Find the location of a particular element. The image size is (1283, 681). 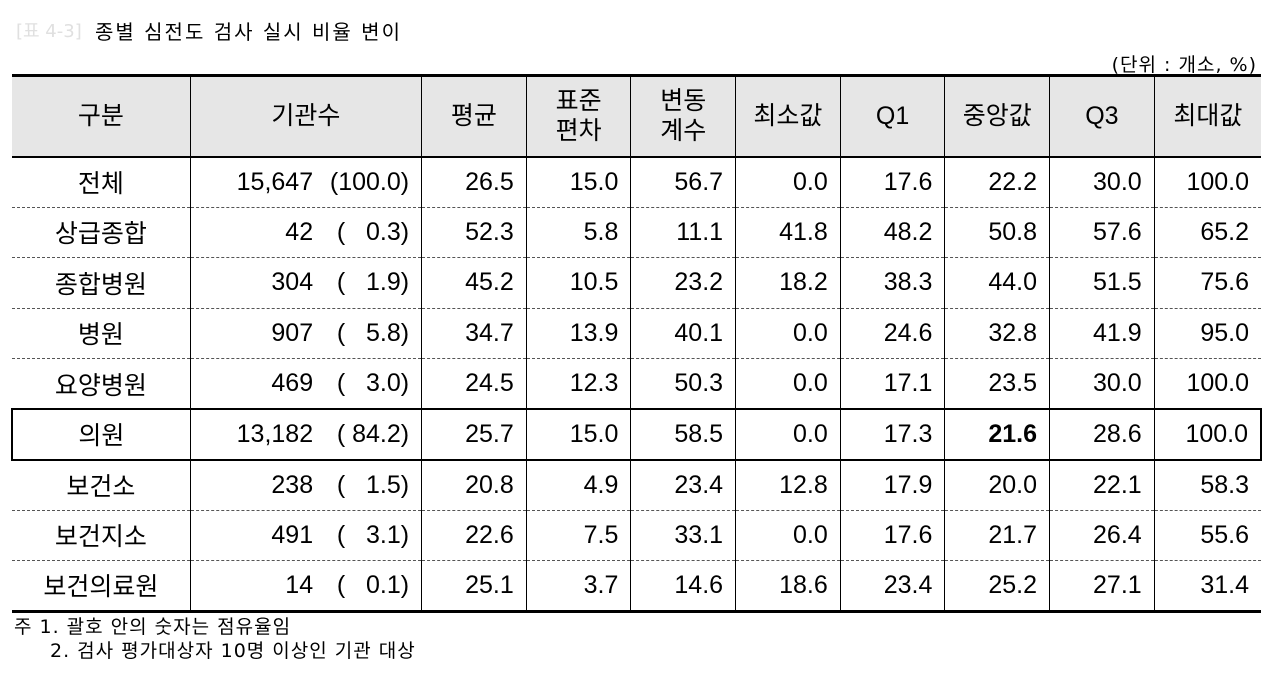

max-cell: 31.4 is located at coordinates (1207, 586).